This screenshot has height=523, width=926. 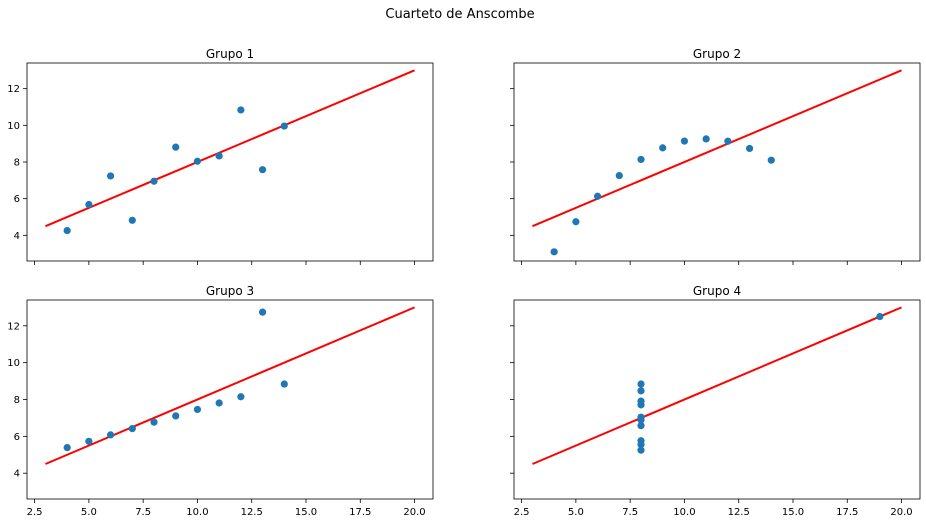 I want to click on subplot-title: Grupo 1, so click(x=230, y=54).